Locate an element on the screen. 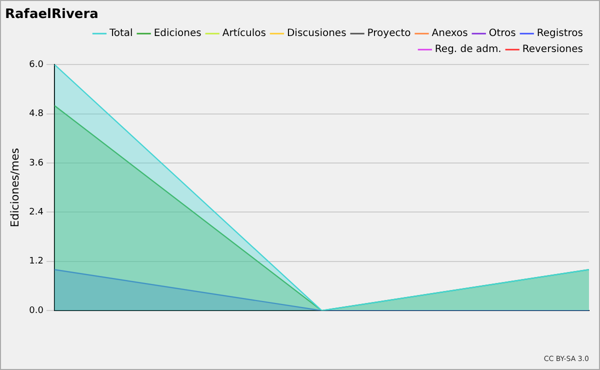 This screenshot has height=370, width=600. legend-label: Reversiones is located at coordinates (552, 50).